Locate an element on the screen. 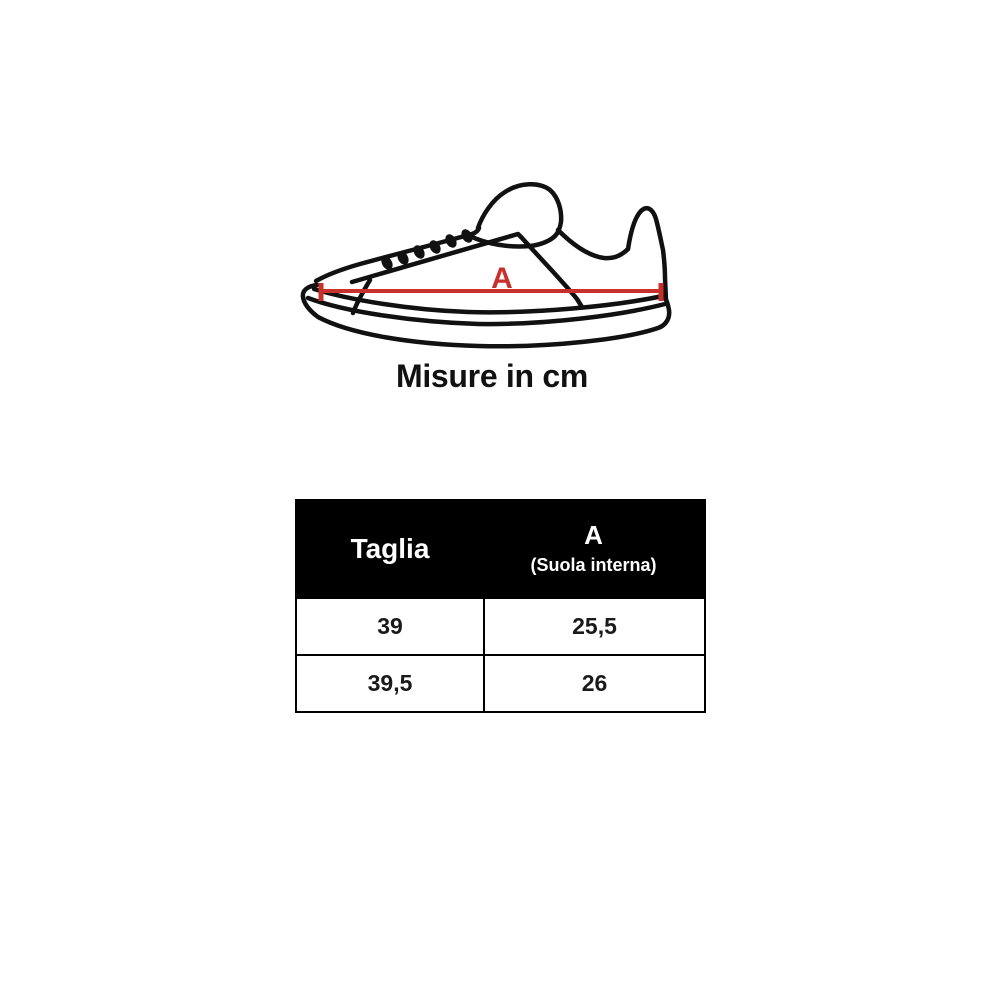 This screenshot has height=1000, width=1000. header-taglia-label: Taglia is located at coordinates (390, 548).